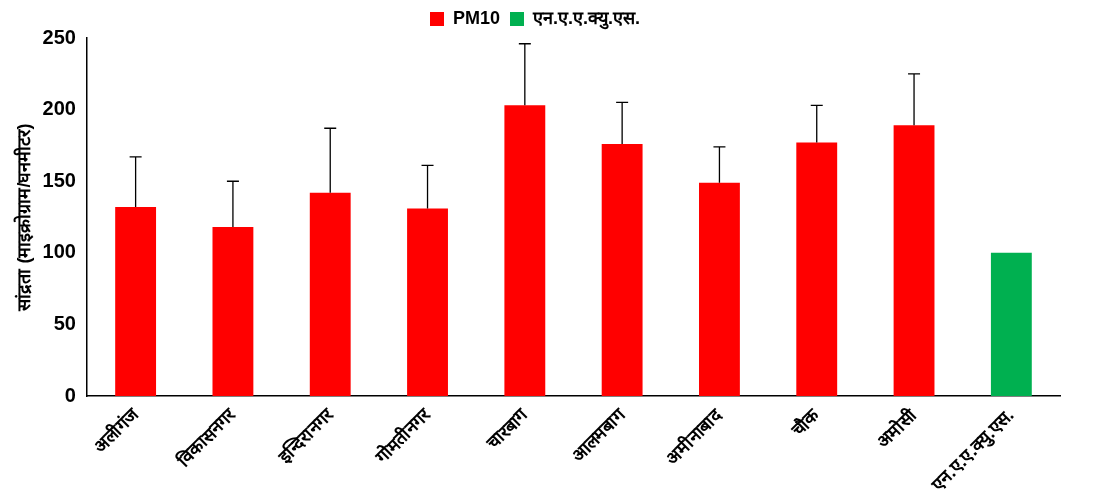 This screenshot has height=504, width=1100. Describe the element at coordinates (805, 422) in the screenshot. I see `x-tick-label: चौक` at that location.